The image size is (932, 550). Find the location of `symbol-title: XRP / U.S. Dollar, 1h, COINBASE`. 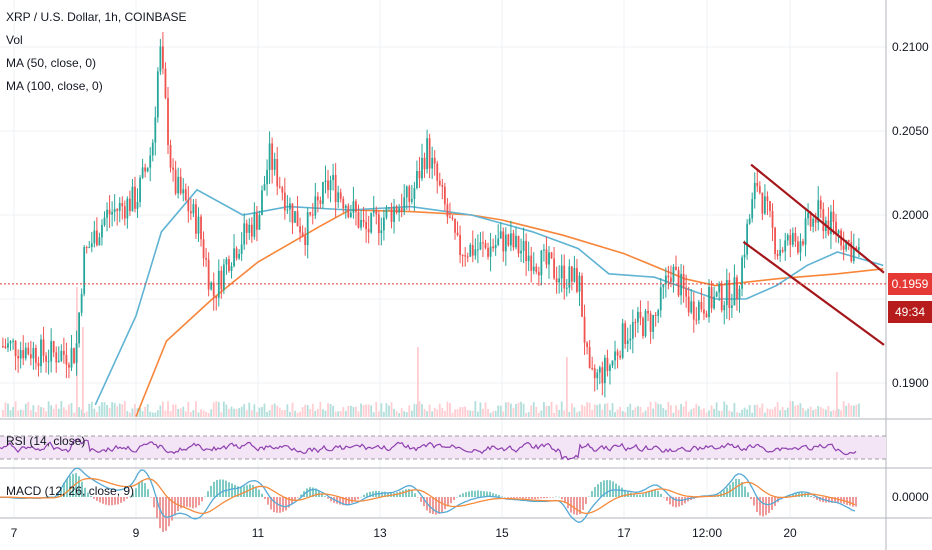

symbol-title: XRP / U.S. Dollar, 1h, COINBASE is located at coordinates (96, 17).